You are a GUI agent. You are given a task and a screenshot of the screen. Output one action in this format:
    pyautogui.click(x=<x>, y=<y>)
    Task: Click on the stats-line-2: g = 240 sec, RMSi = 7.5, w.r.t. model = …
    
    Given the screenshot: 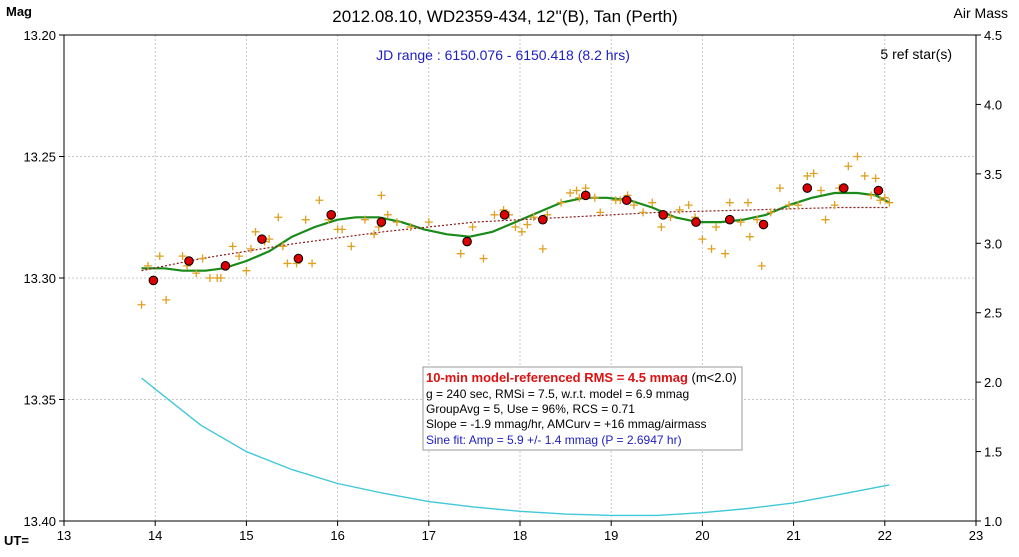 What is the action you would take?
    pyautogui.click(x=557, y=394)
    